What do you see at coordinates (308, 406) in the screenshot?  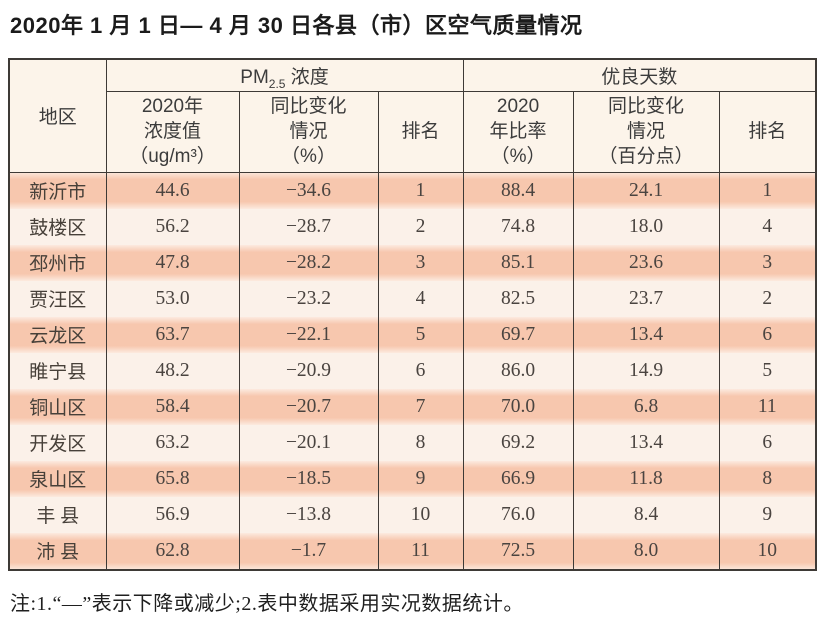 I see `pm-change-cell: −20.7` at bounding box center [308, 406].